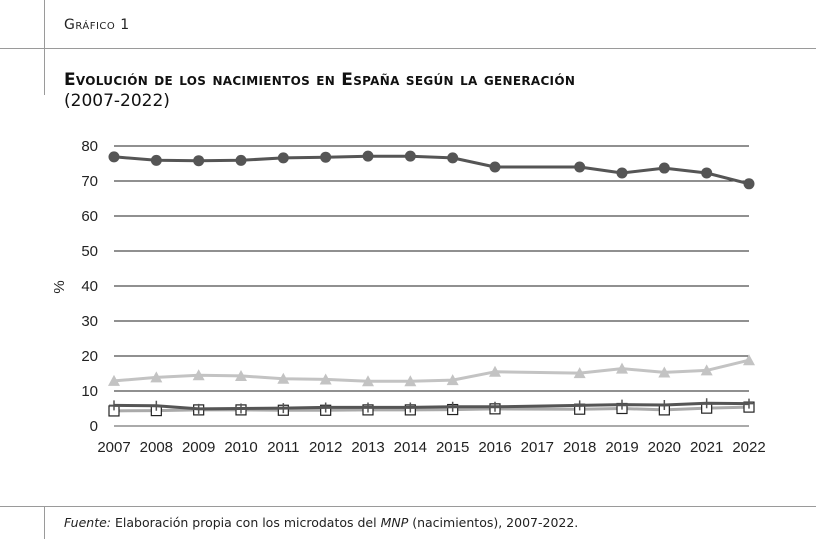 Image resolution: width=816 pixels, height=539 pixels. I want to click on x-tick-label: 2011, so click(283, 447).